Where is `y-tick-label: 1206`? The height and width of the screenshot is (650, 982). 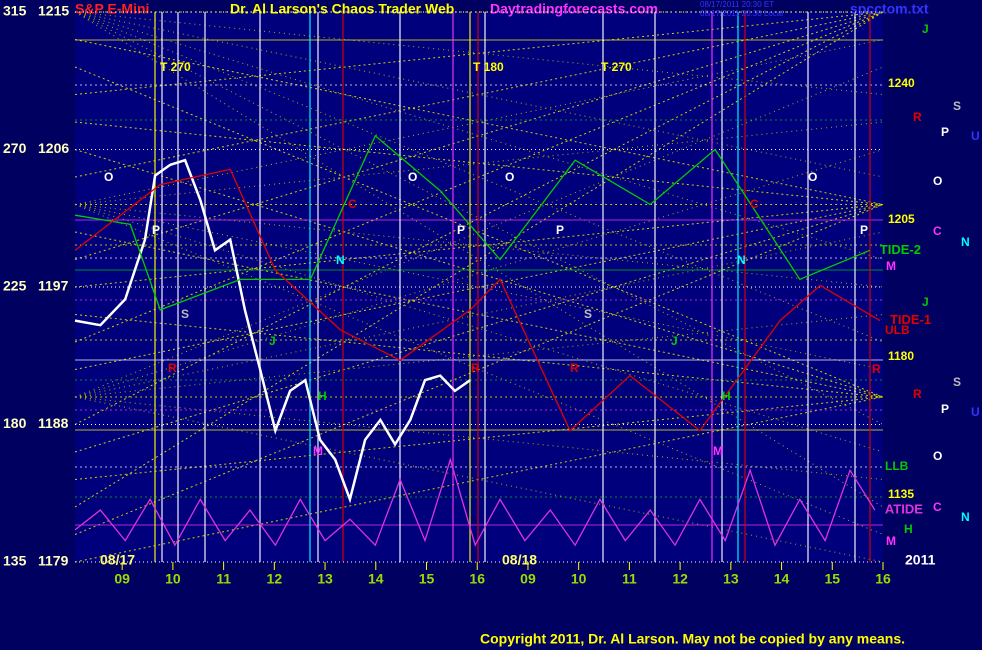
y-tick-label: 1206 is located at coordinates (53, 148).